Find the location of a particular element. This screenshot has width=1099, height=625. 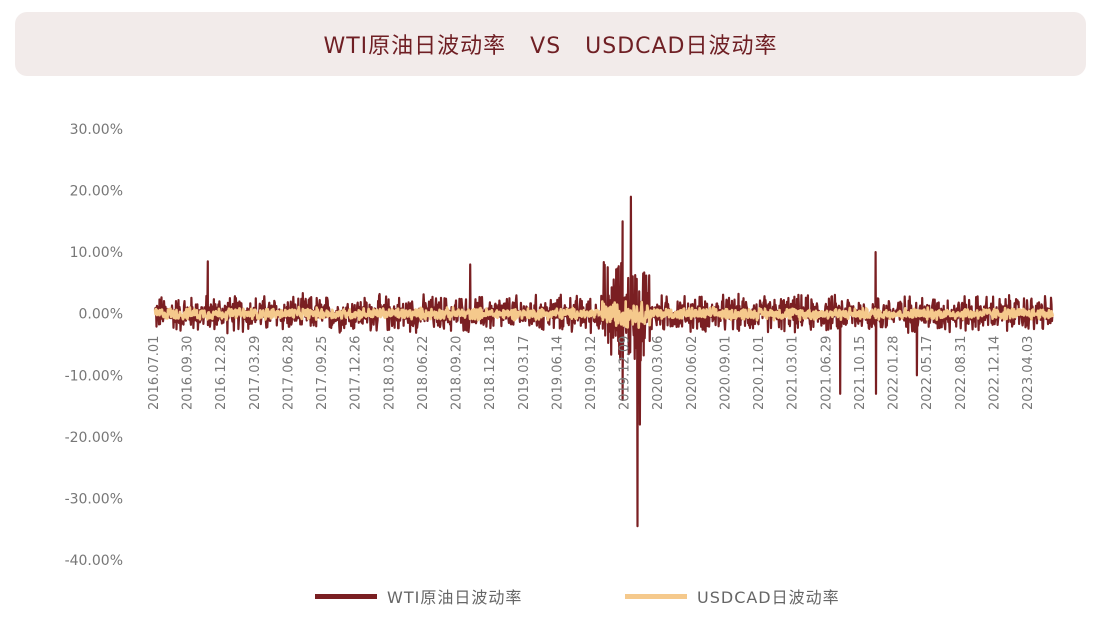

legend-item-usdcad: USDCAD日波动率 is located at coordinates (732, 596).